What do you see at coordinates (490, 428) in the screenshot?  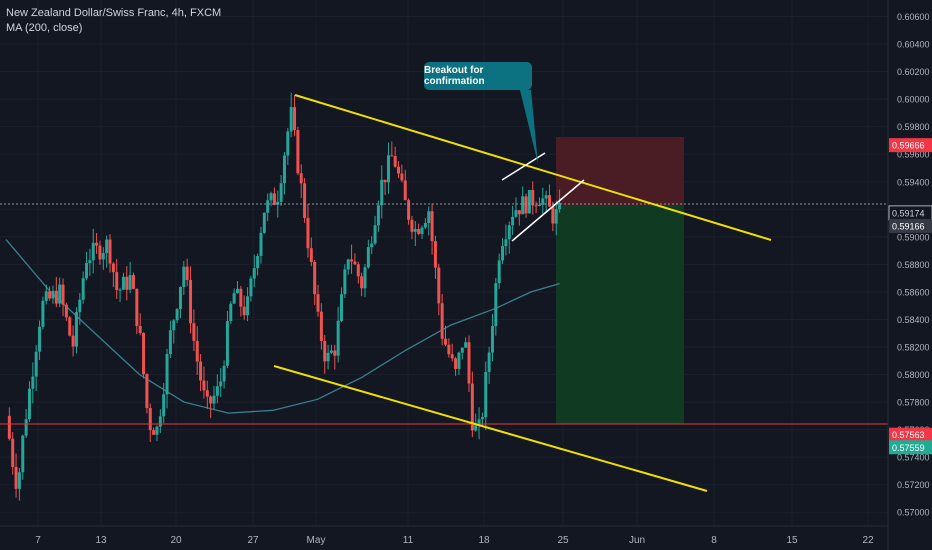 I see `lower-trendline` at bounding box center [490, 428].